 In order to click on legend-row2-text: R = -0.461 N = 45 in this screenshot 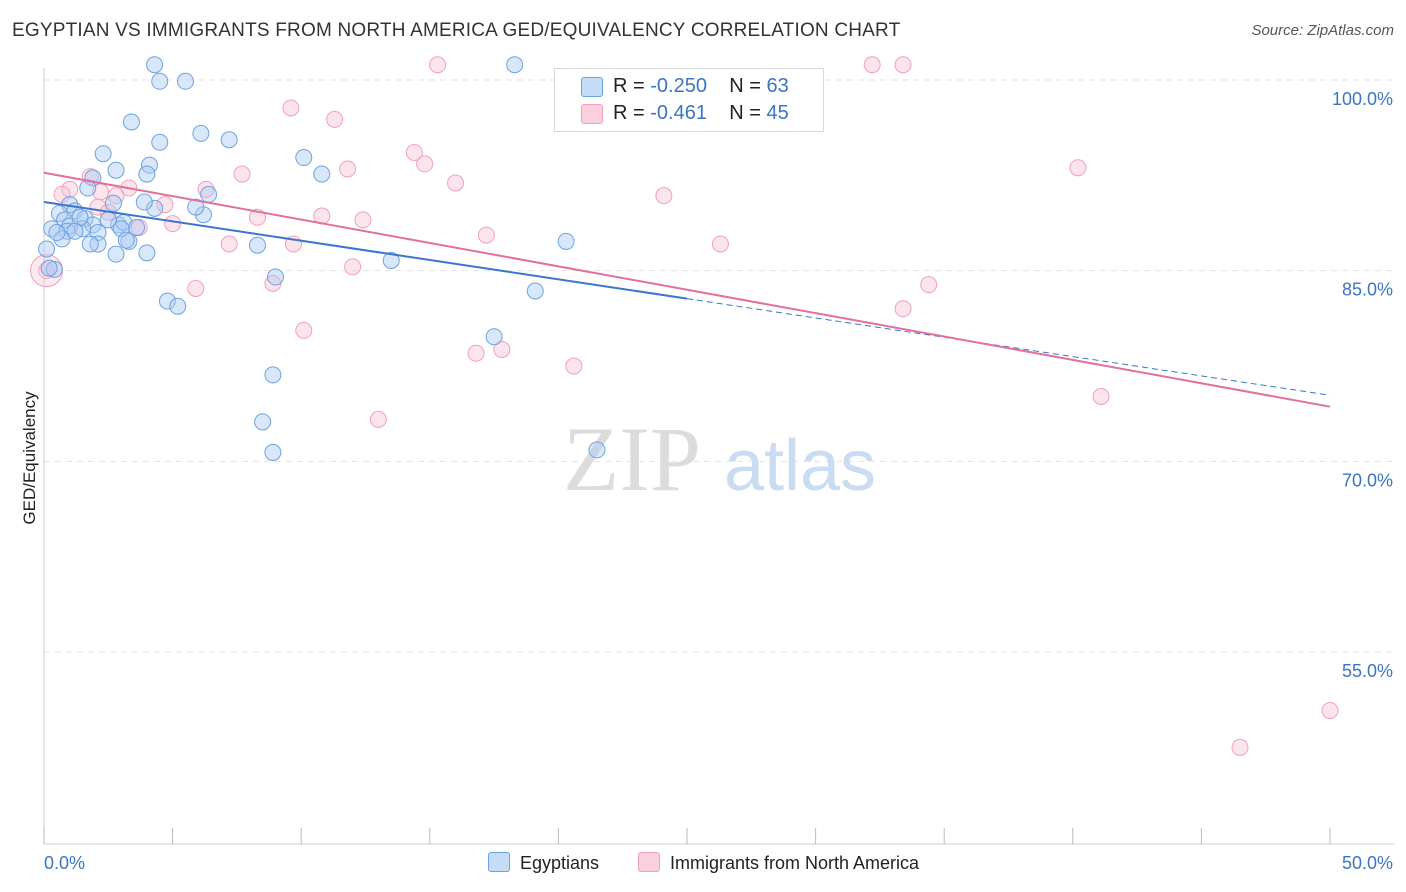, I will do `click(701, 113)`.